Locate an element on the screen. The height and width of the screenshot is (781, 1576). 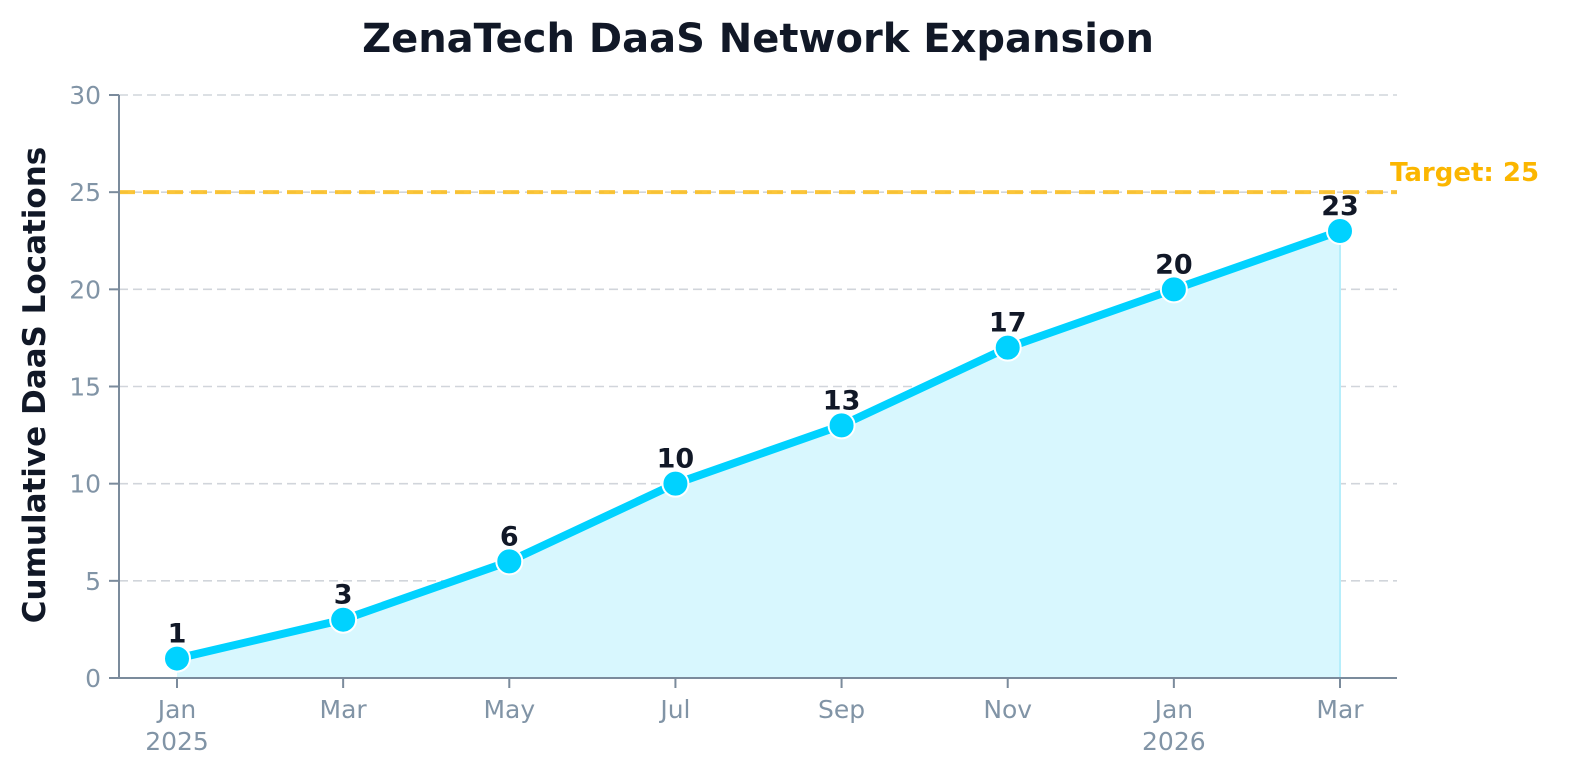
x-tick-label-6: Jan is located at coordinates (1173, 709).